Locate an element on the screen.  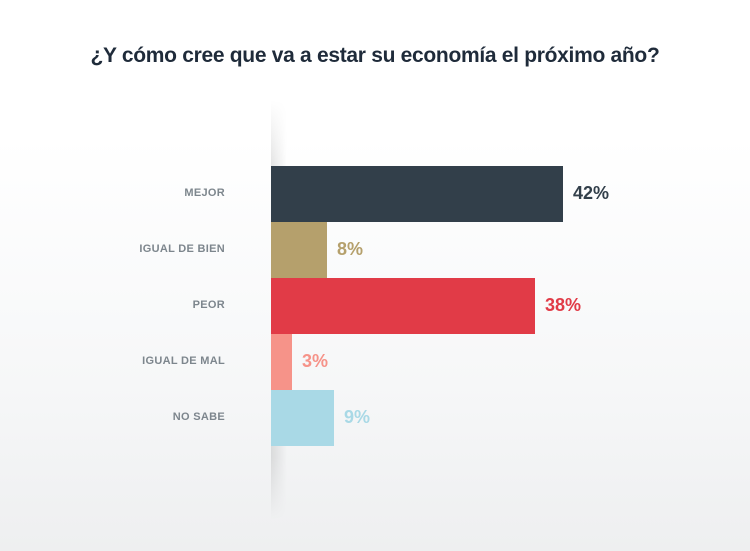
category-label: IGUAL DE MAL is located at coordinates (183, 361).